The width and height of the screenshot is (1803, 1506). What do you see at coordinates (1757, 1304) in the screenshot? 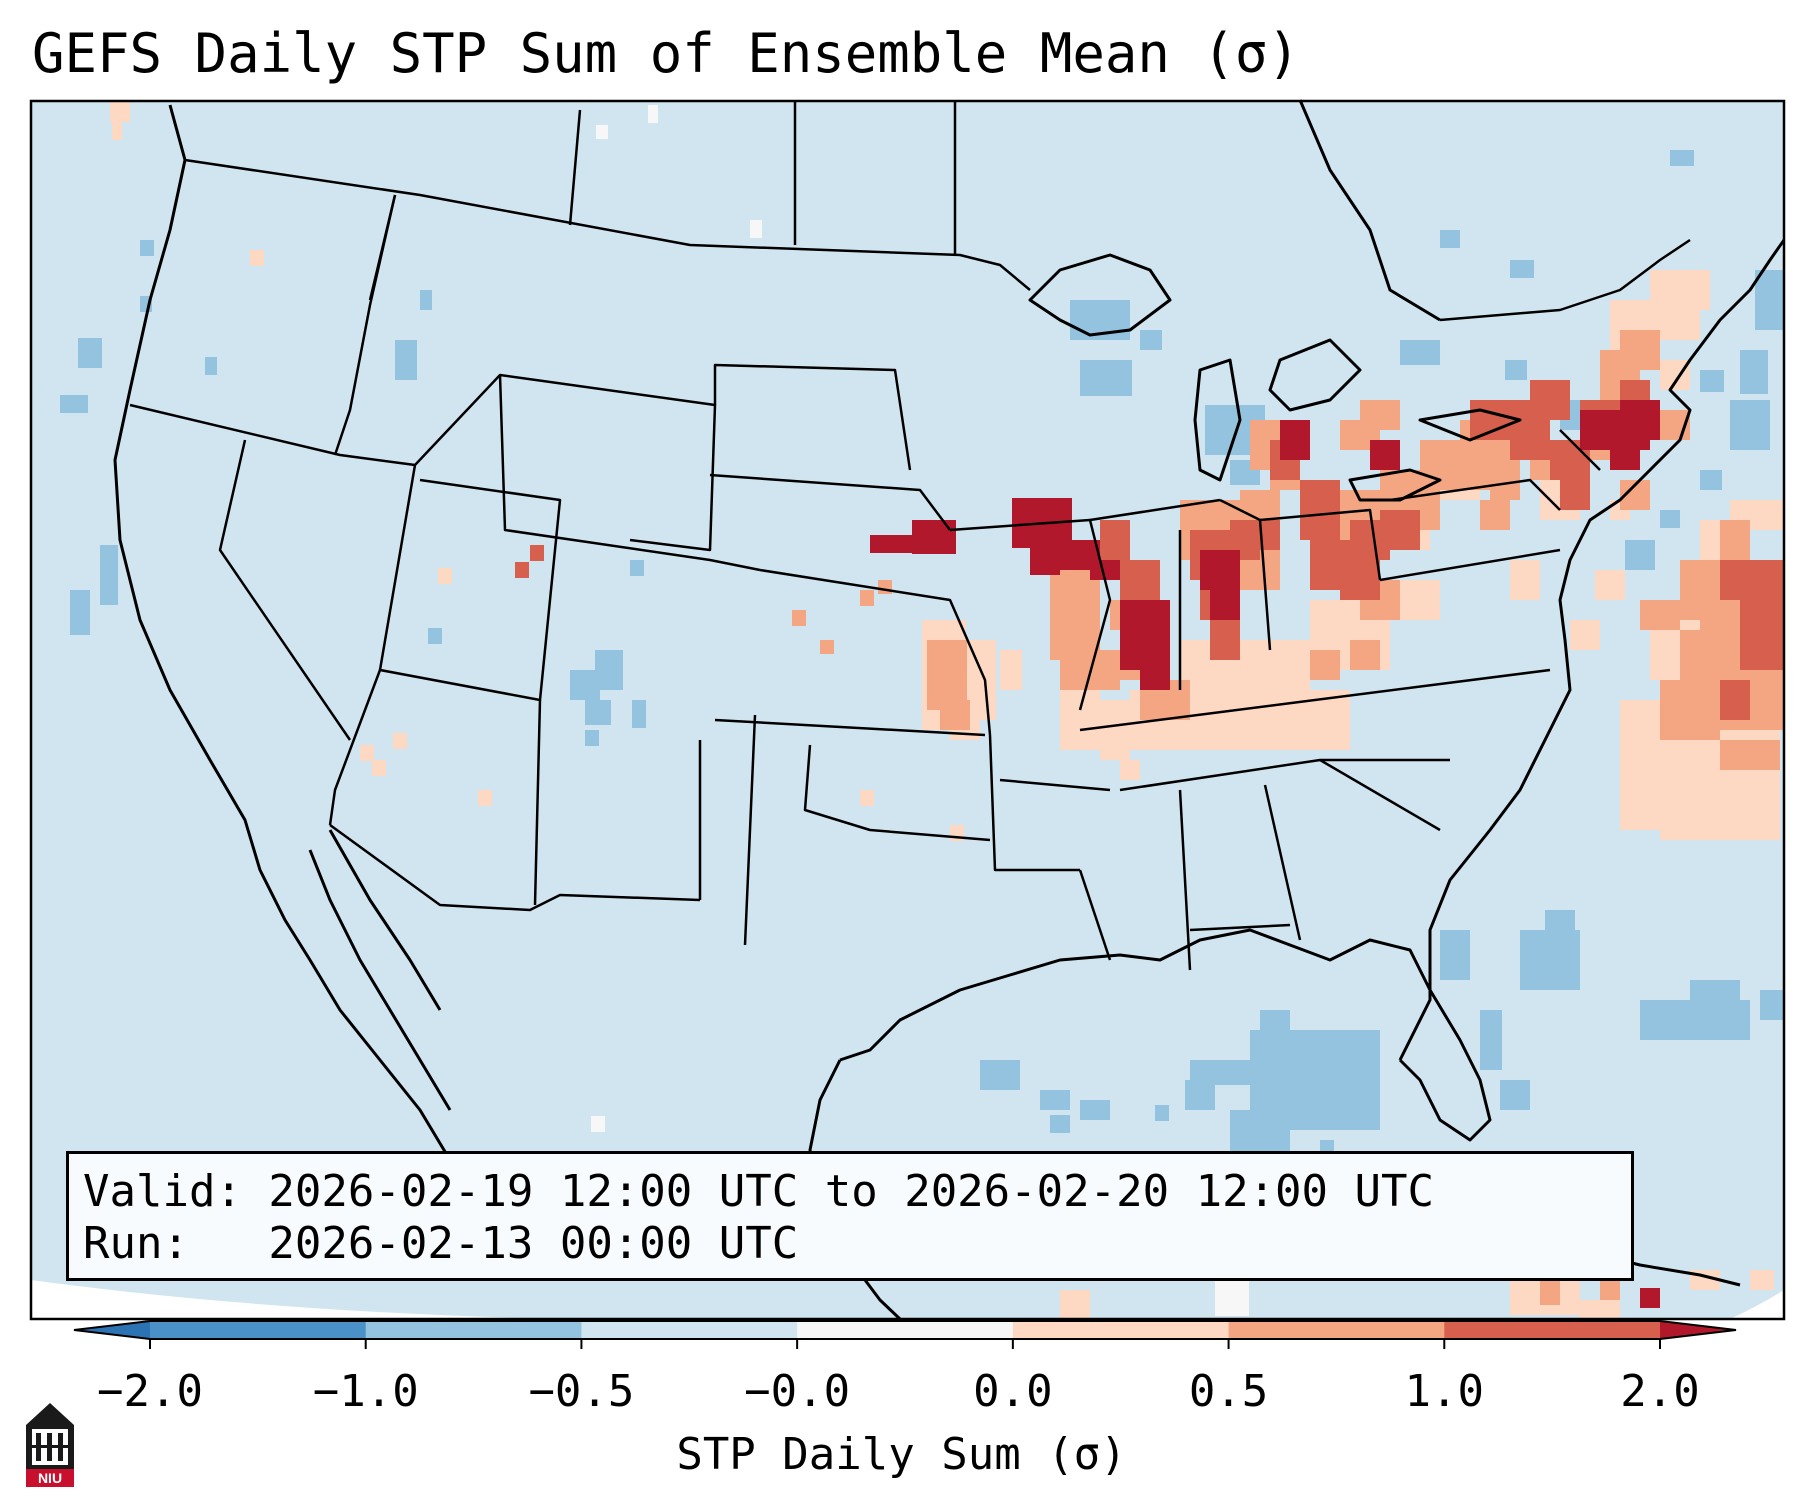
I see `projection-edge-right` at bounding box center [1757, 1304].